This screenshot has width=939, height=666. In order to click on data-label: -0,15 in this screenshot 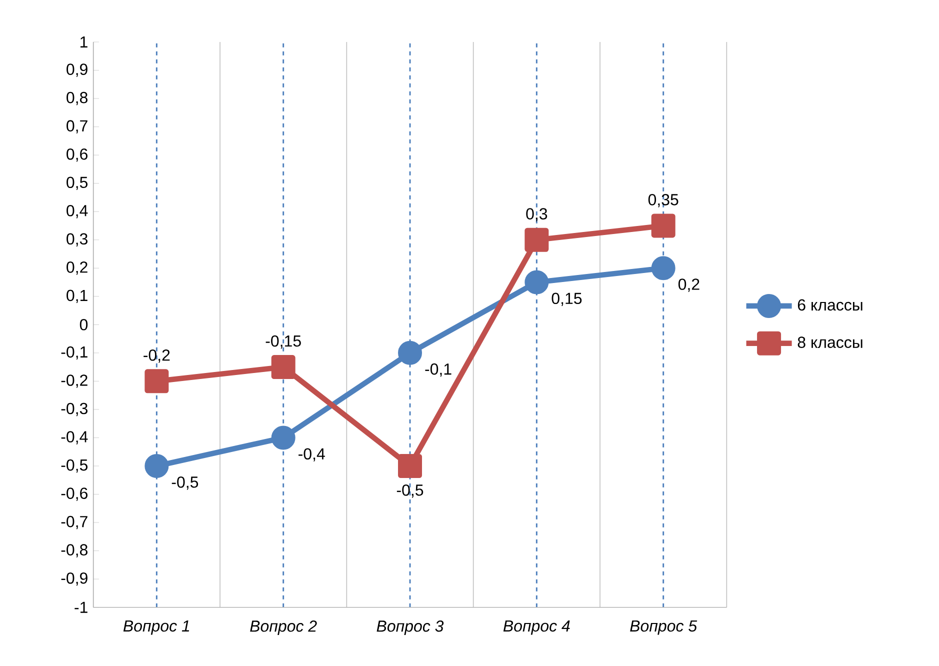, I will do `click(283, 342)`.